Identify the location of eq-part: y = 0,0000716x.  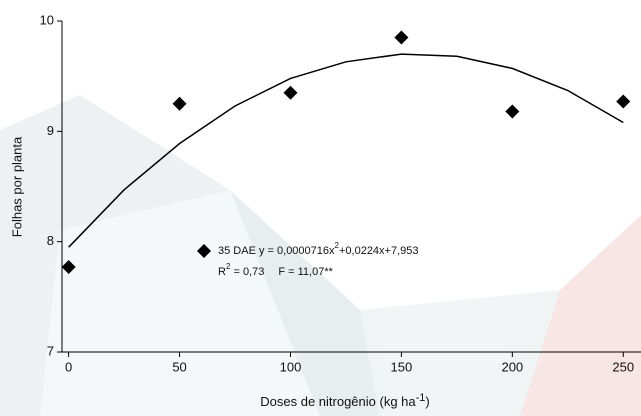
(297, 251).